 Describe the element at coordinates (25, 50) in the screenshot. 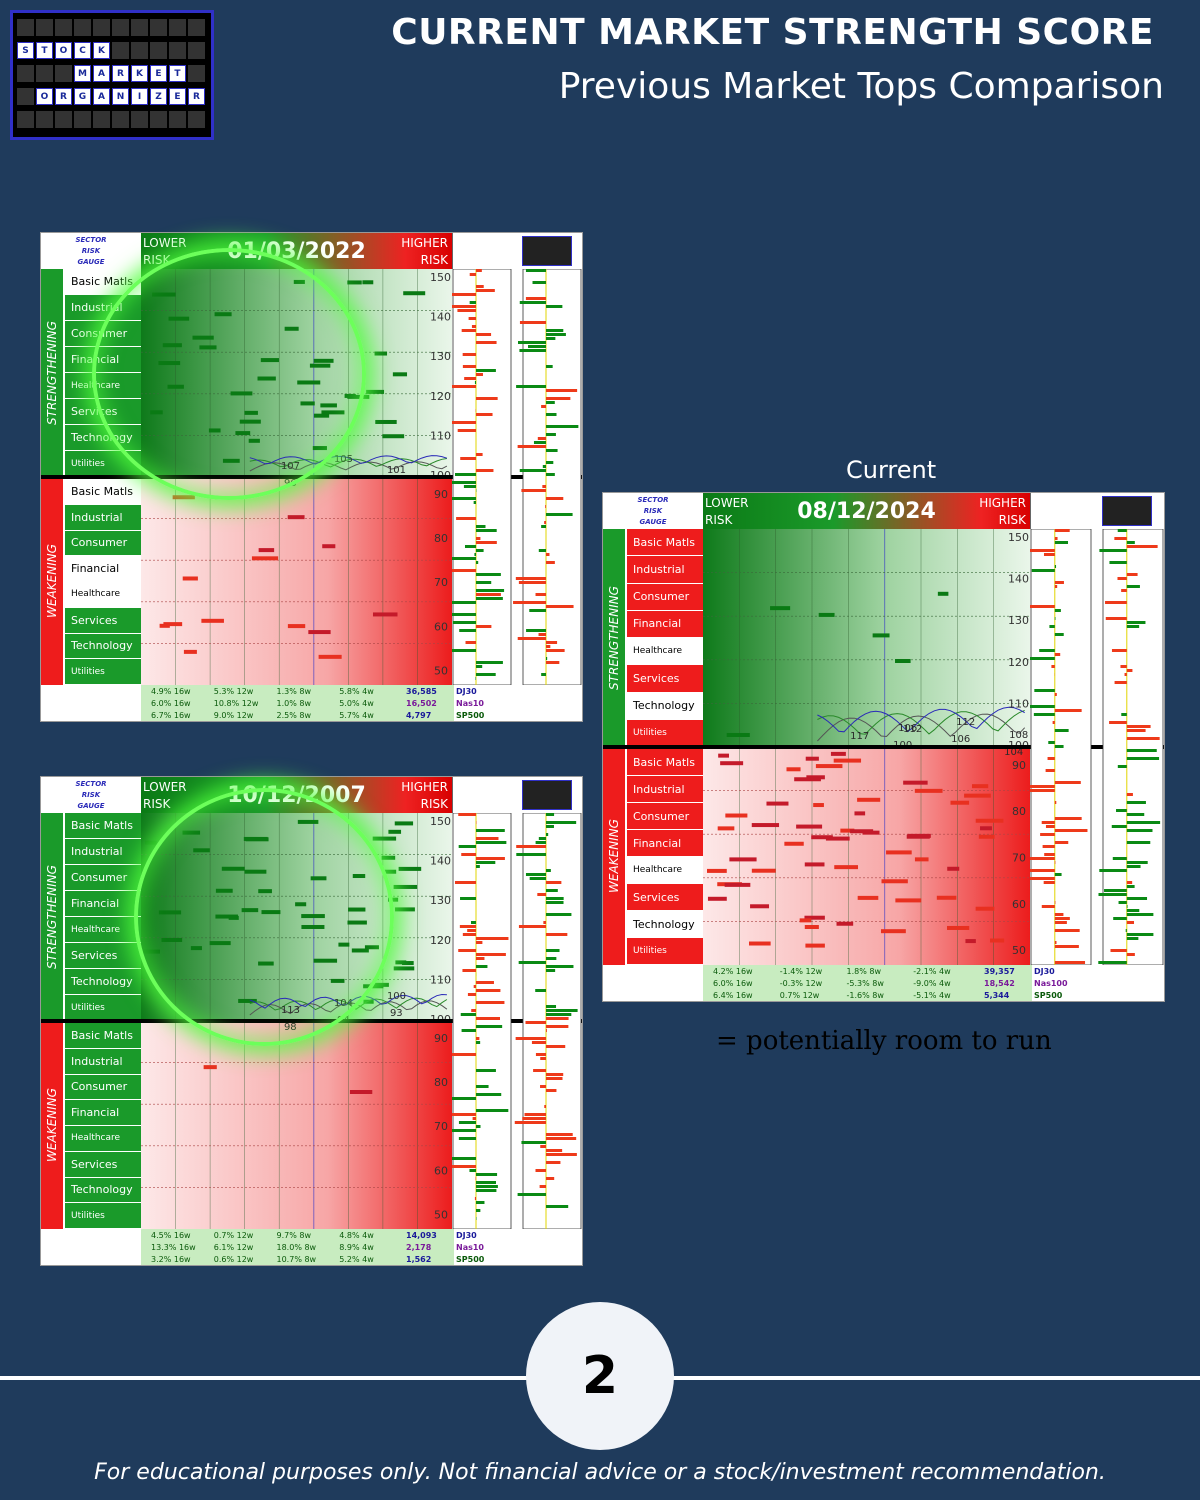

I see `logo-letter: S` at that location.